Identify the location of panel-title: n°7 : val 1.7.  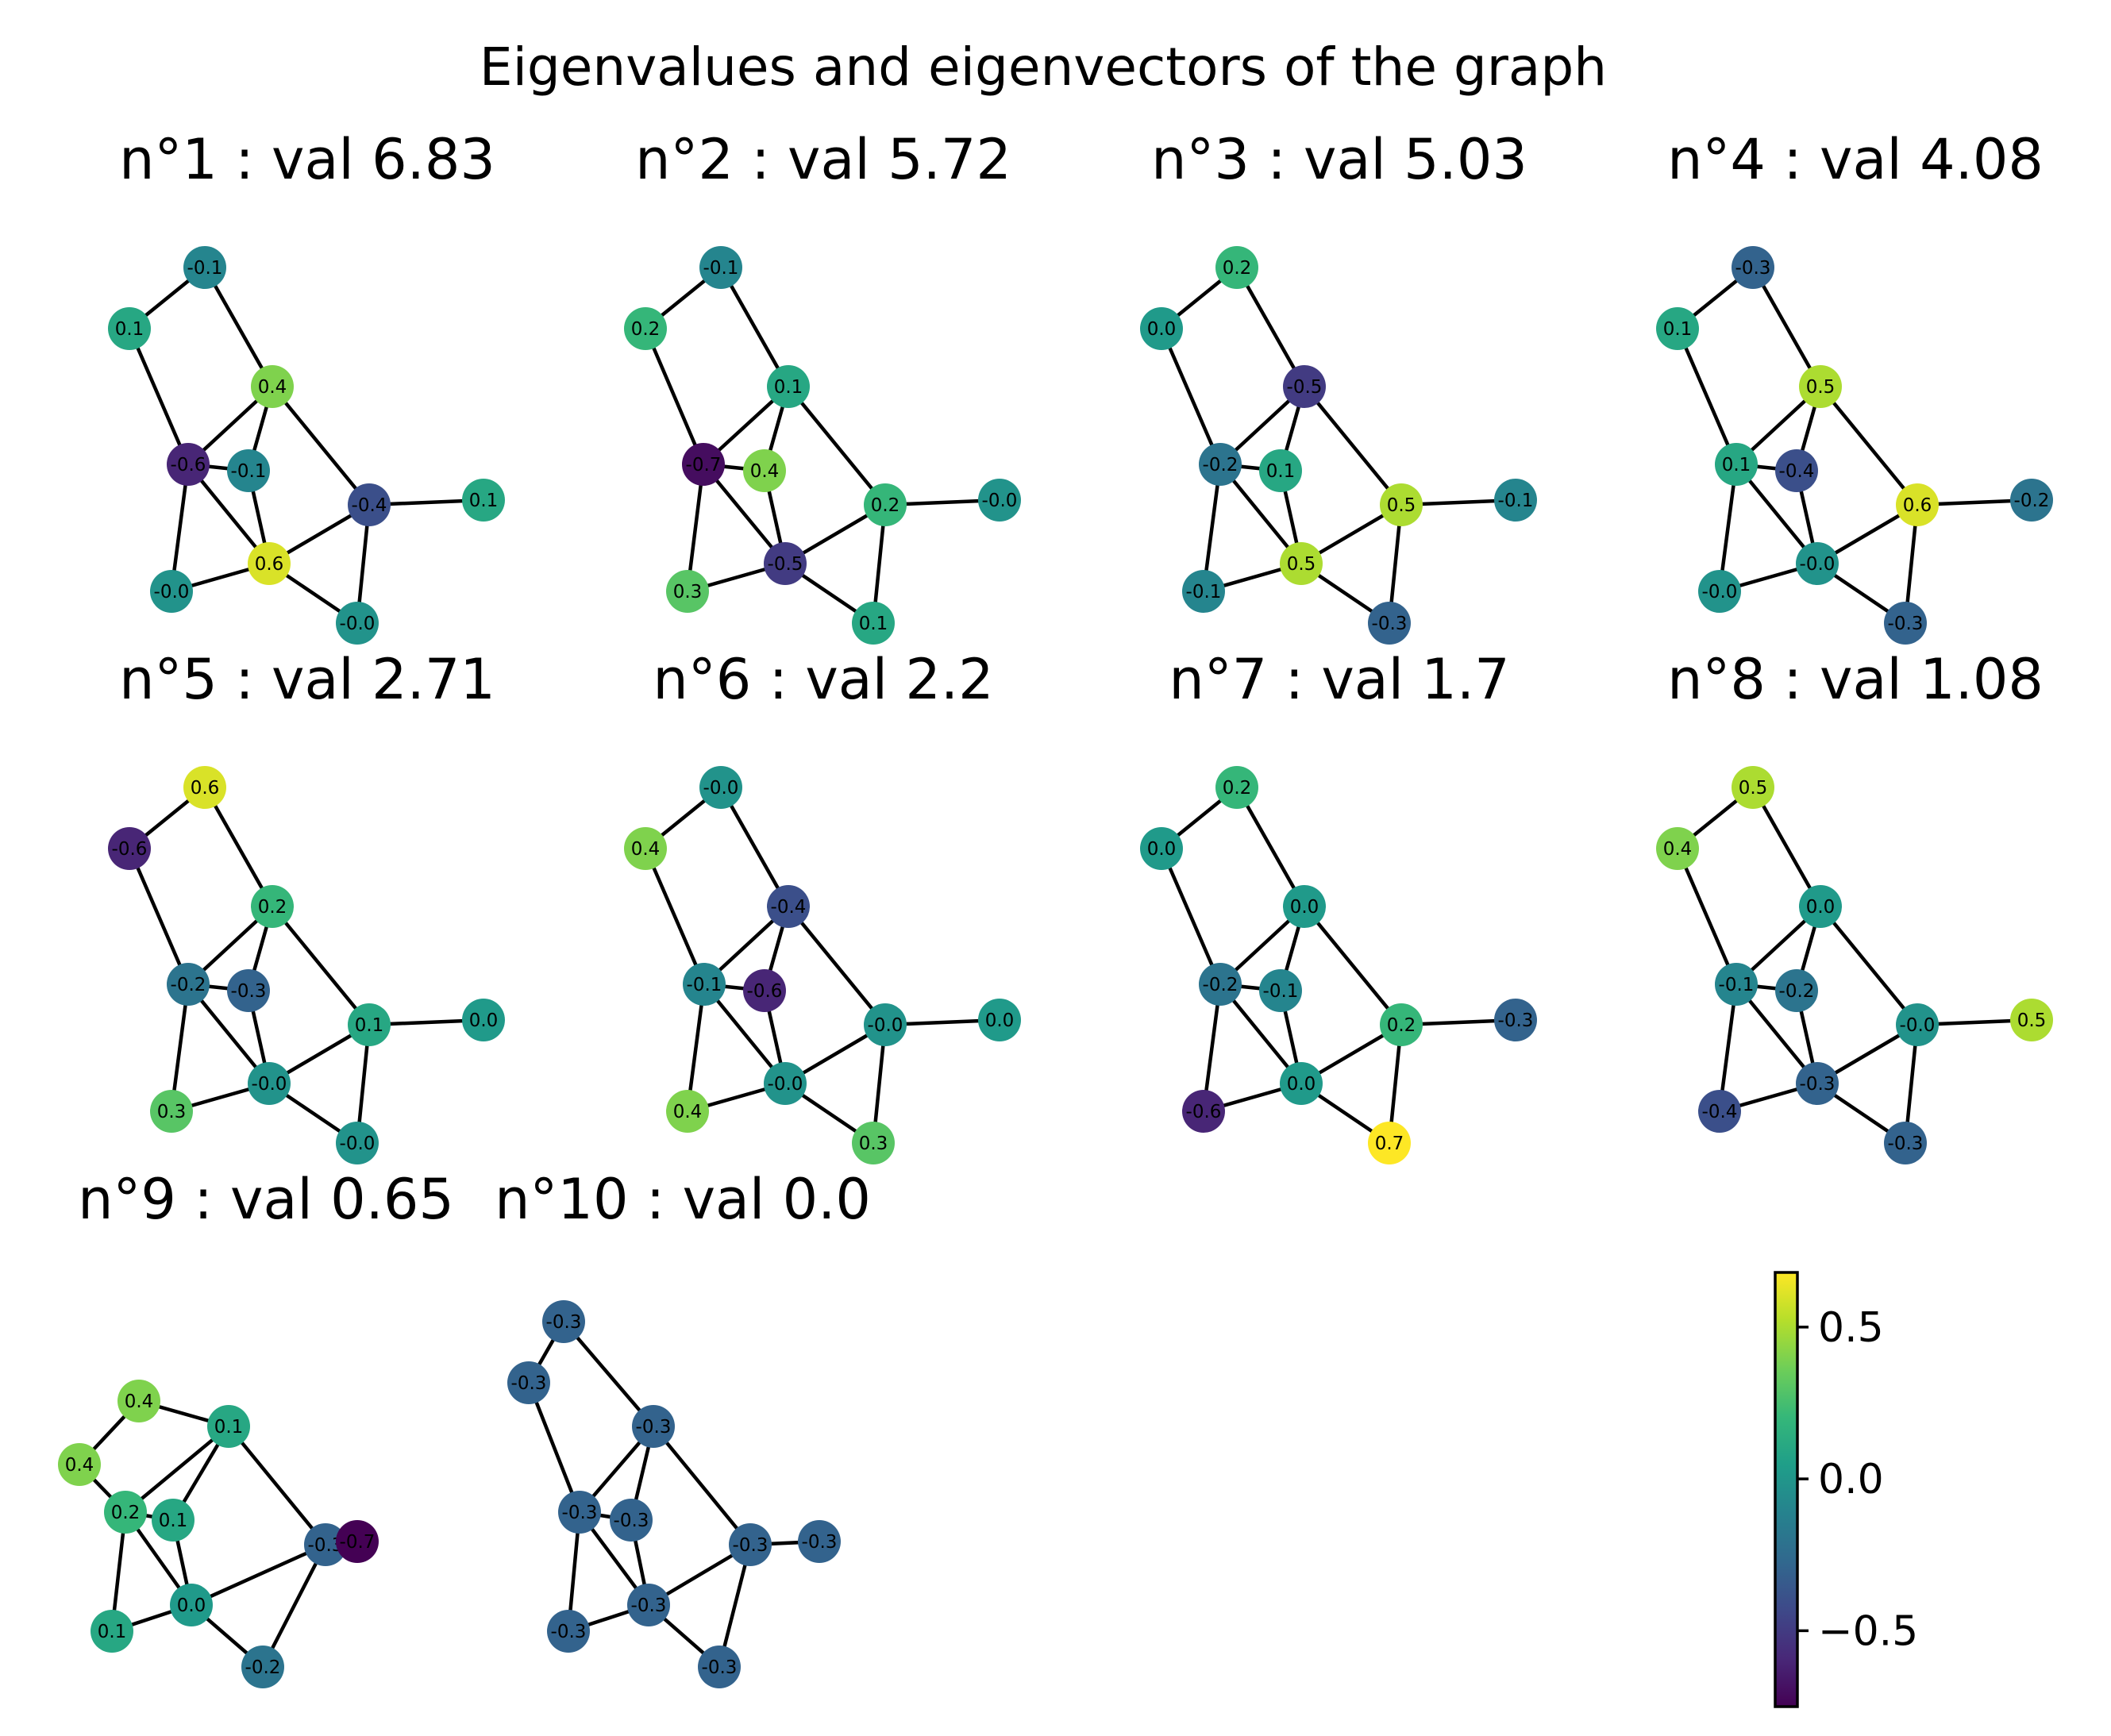
(1339, 679).